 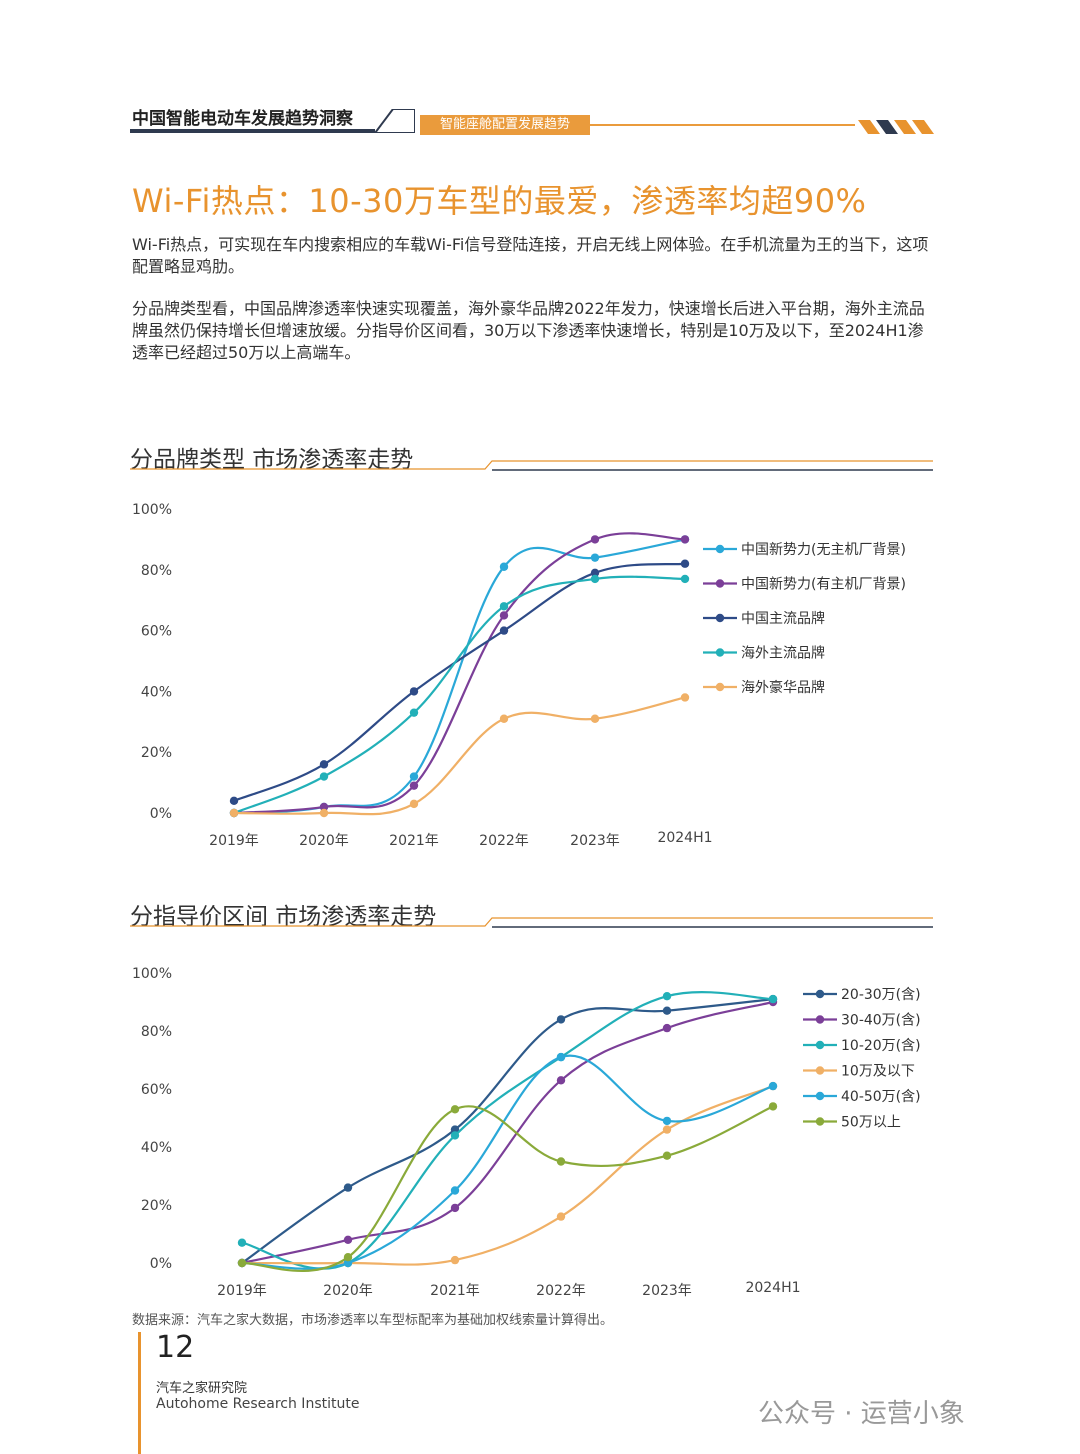 I want to click on x-tick-label: 2021年, so click(x=455, y=1291).